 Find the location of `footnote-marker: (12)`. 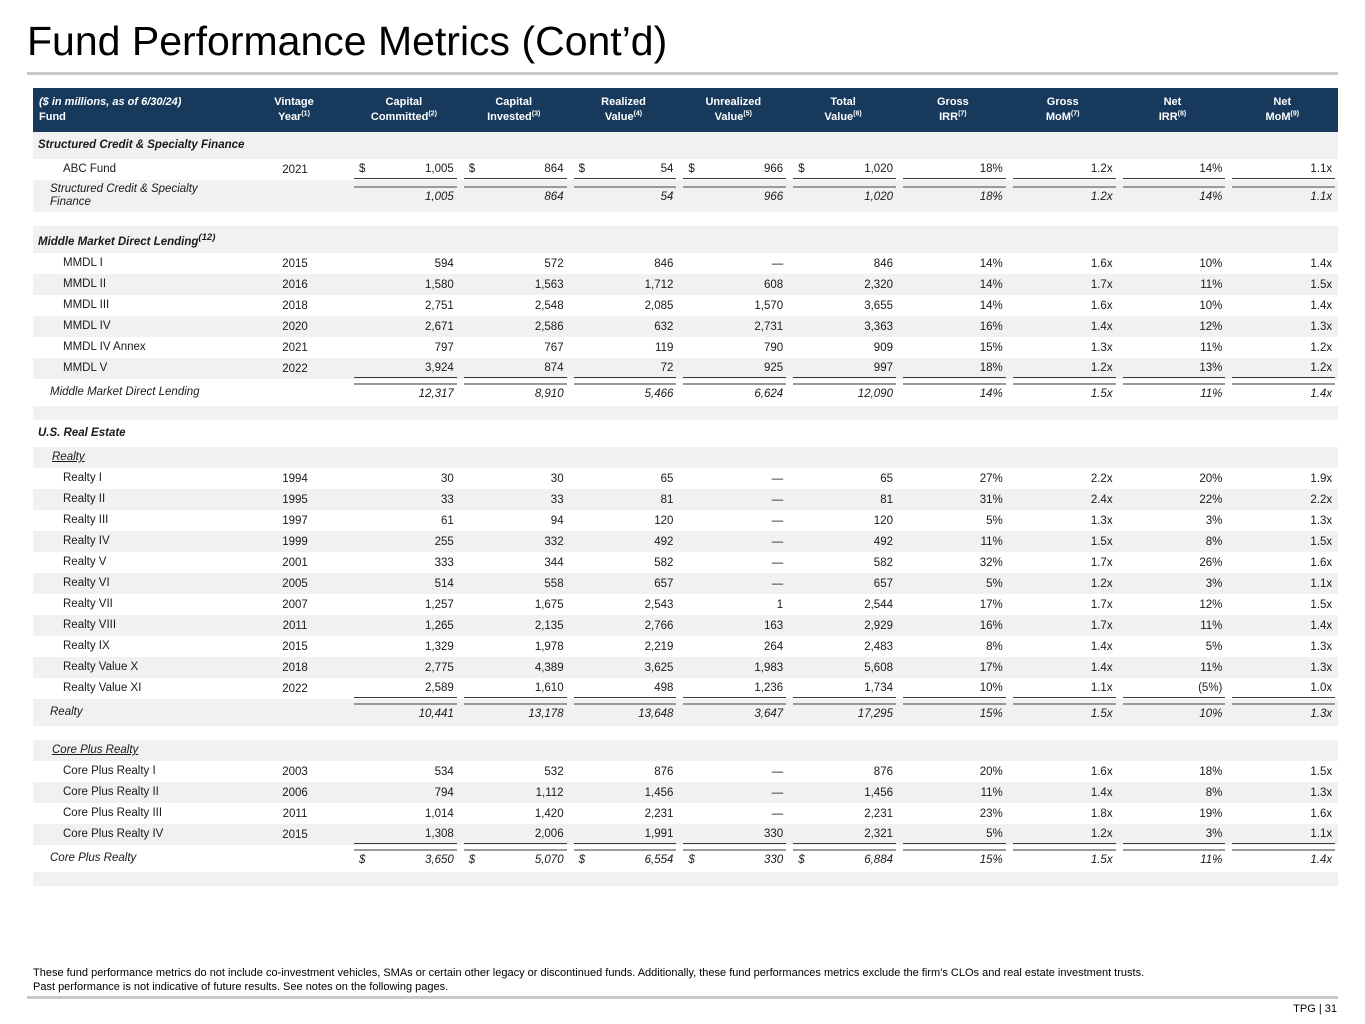

footnote-marker: (12) is located at coordinates (207, 237).